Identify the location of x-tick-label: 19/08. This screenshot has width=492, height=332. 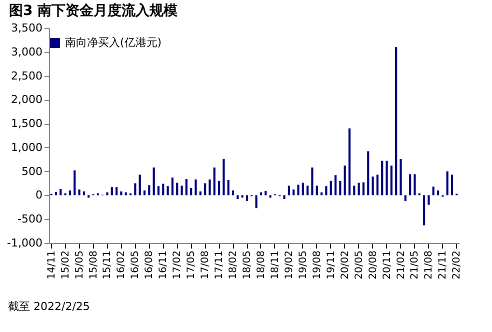
(317, 265).